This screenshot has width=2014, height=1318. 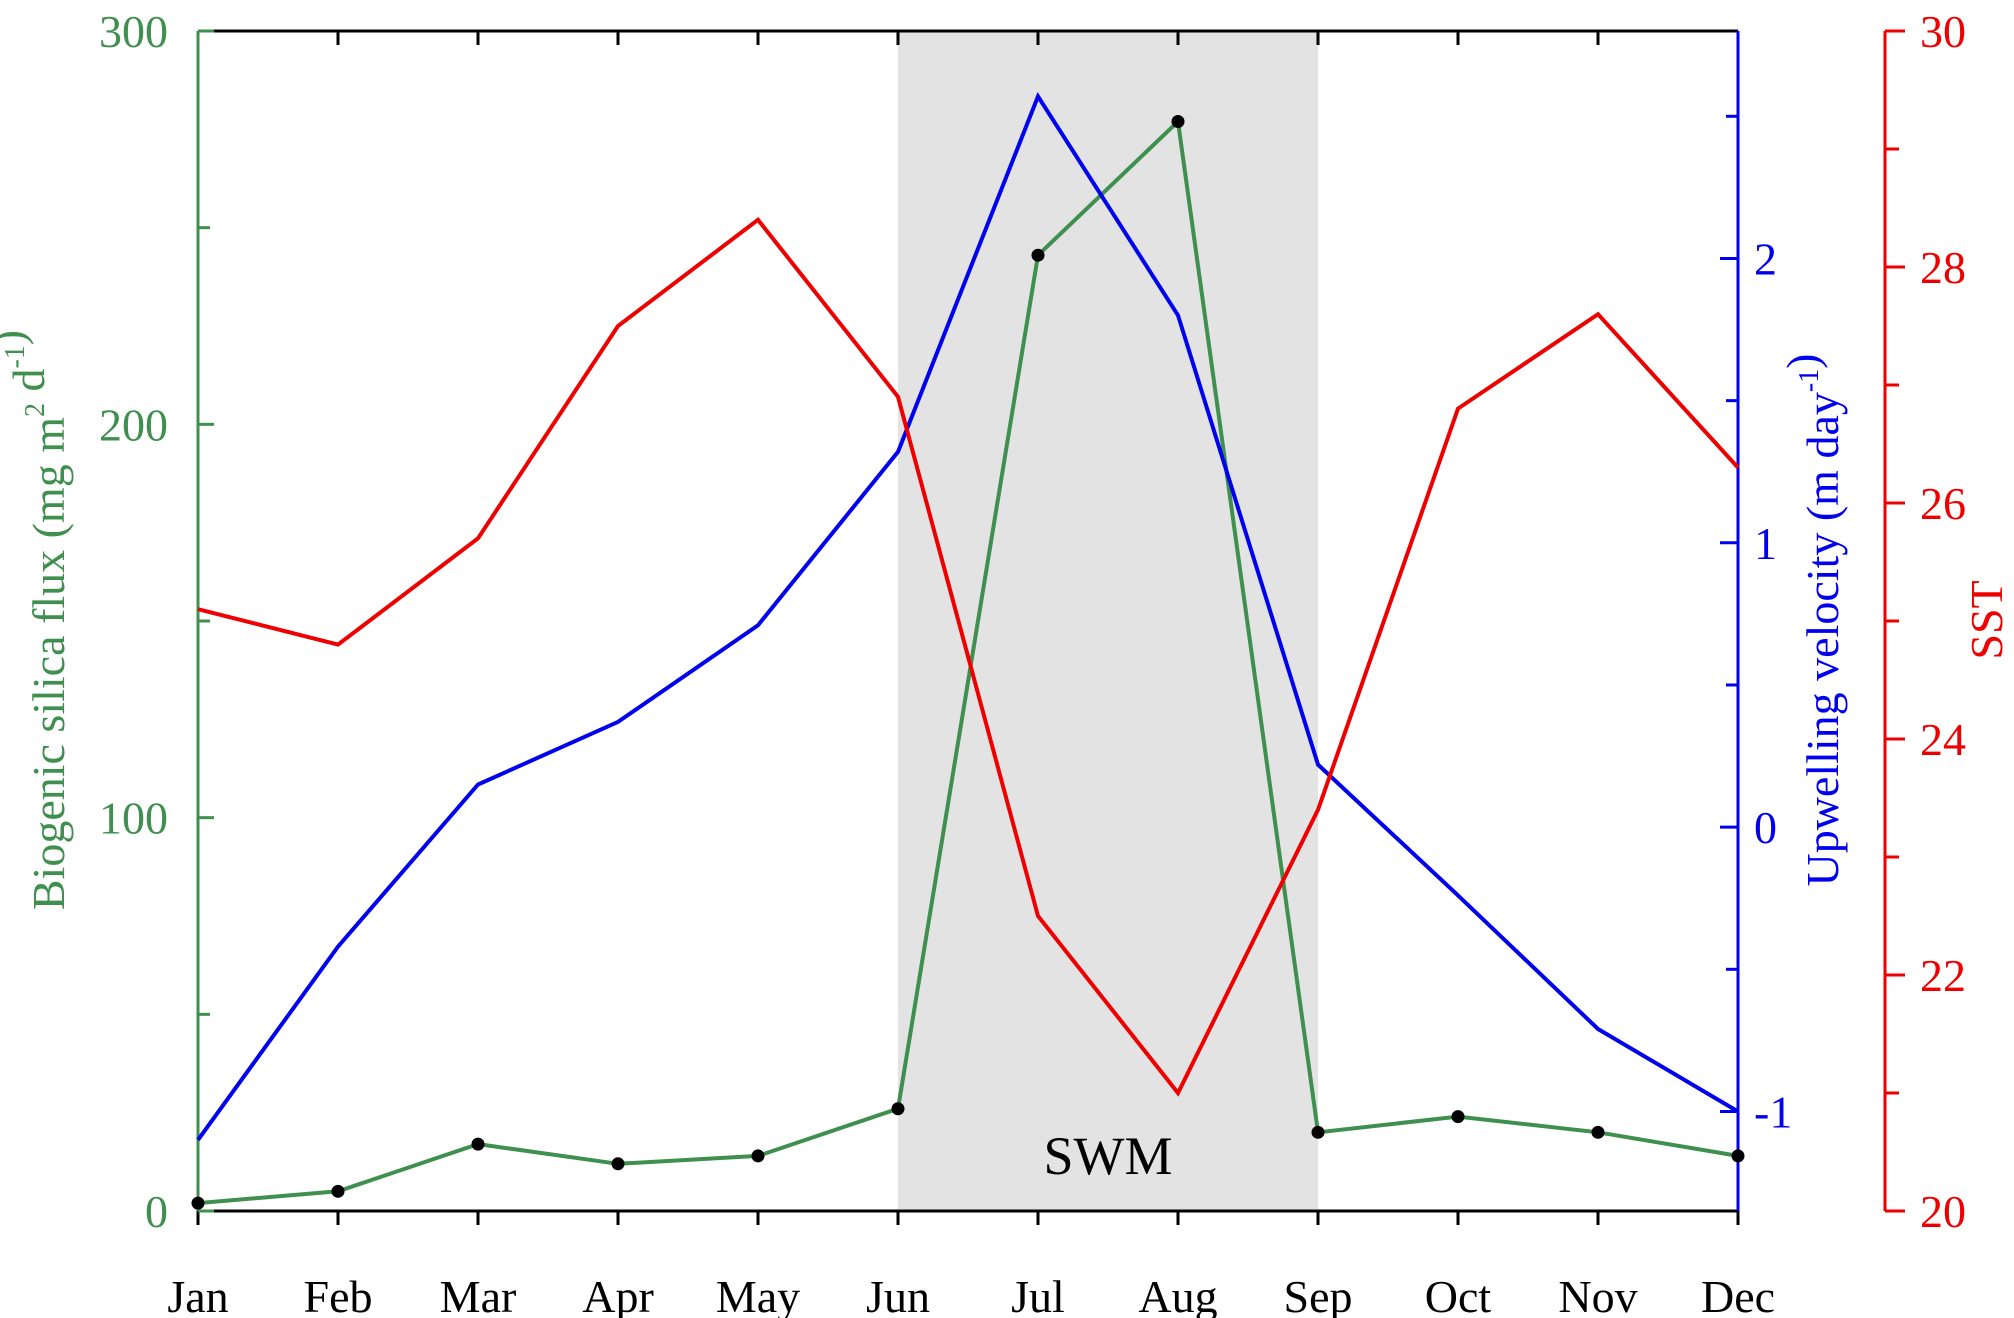 I want to click on sst-axis-tick-label: 24, so click(x=1943, y=739).